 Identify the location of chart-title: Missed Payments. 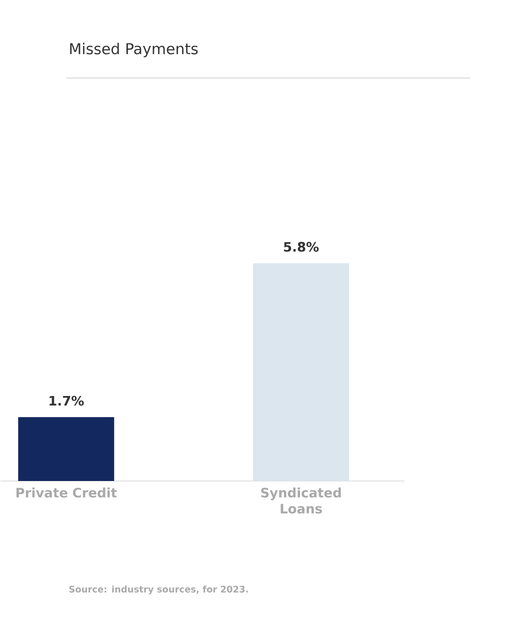
(134, 50).